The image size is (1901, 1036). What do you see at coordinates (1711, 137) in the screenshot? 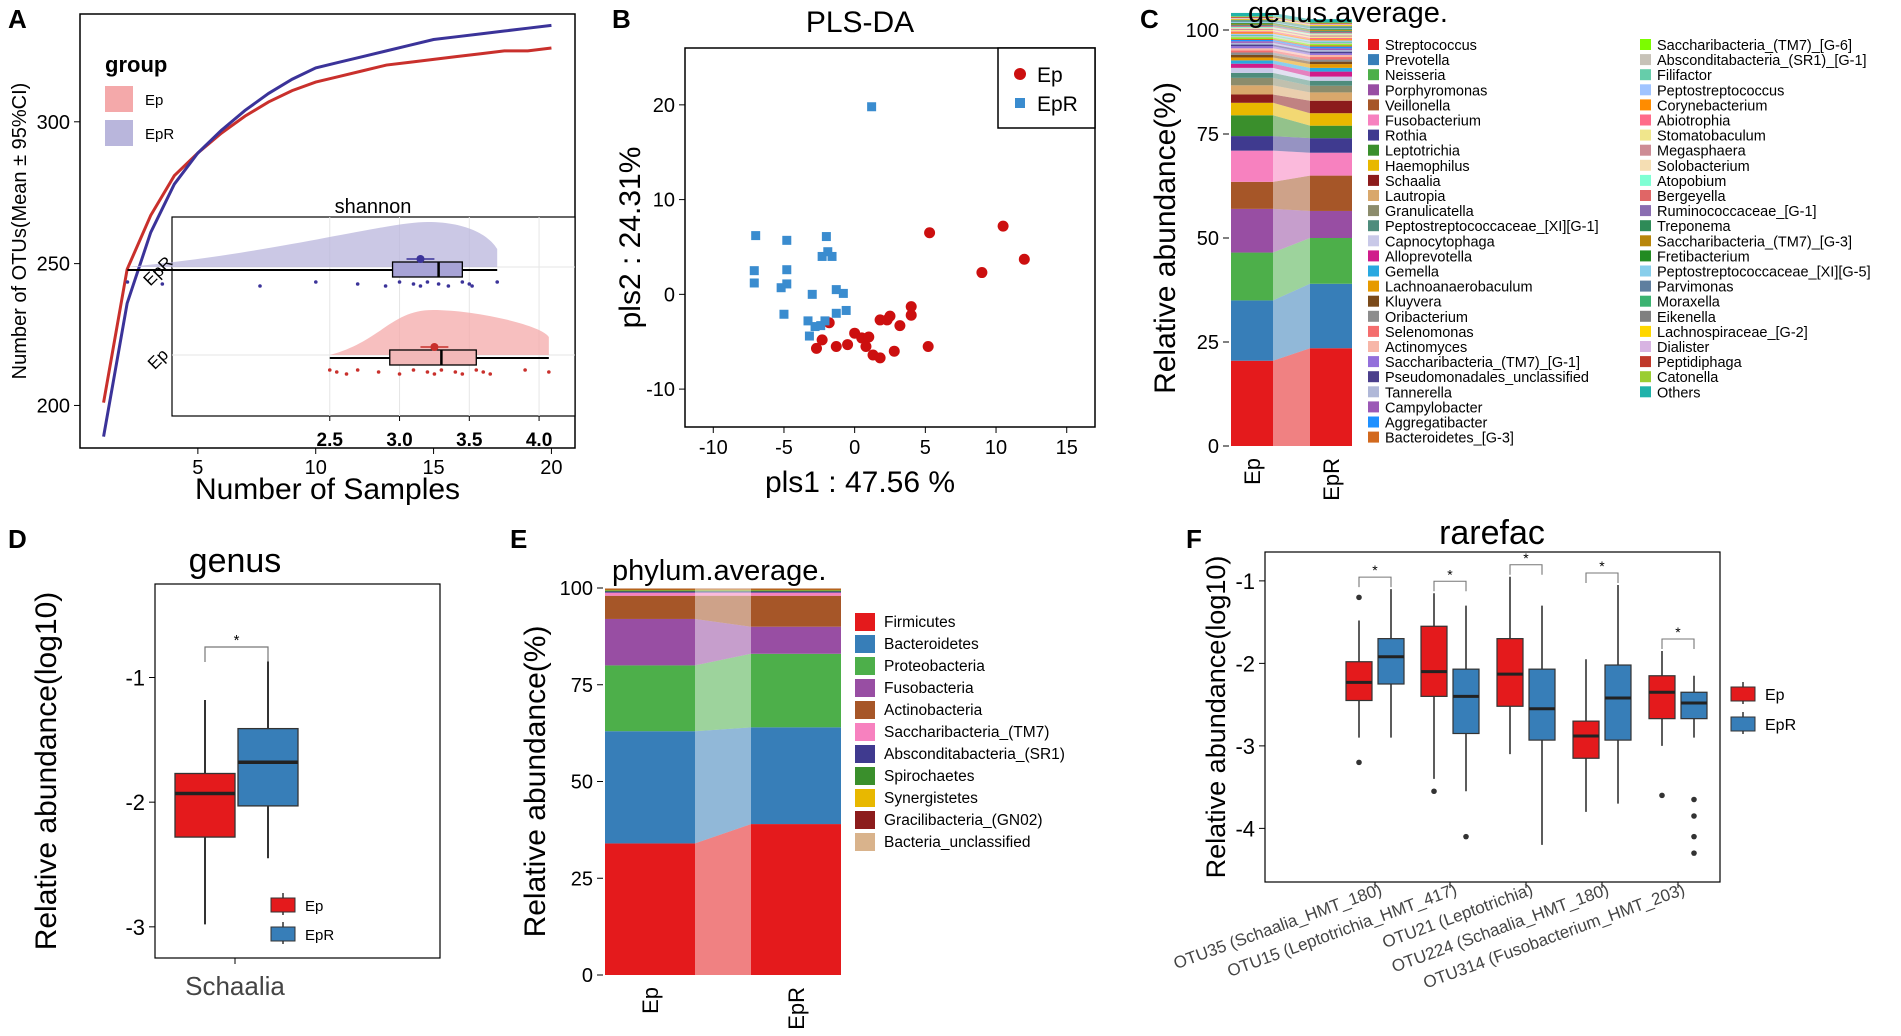
I see `legend-label: Stomatobaculum` at bounding box center [1711, 137].